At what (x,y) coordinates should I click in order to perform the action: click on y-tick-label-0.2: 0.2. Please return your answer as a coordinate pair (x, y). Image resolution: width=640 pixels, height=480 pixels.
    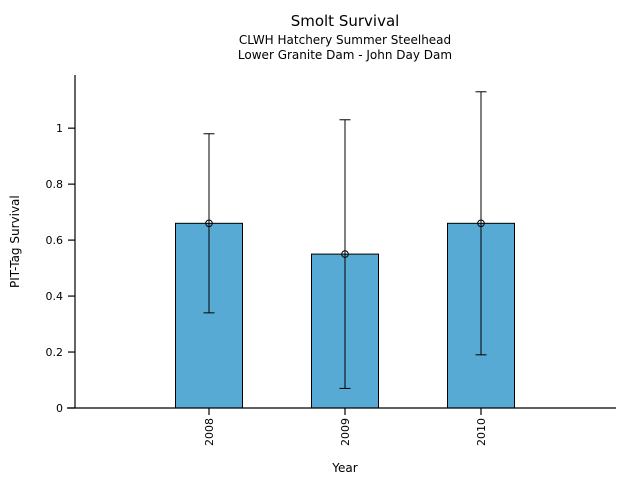
    Looking at the image, I should click on (55, 352).